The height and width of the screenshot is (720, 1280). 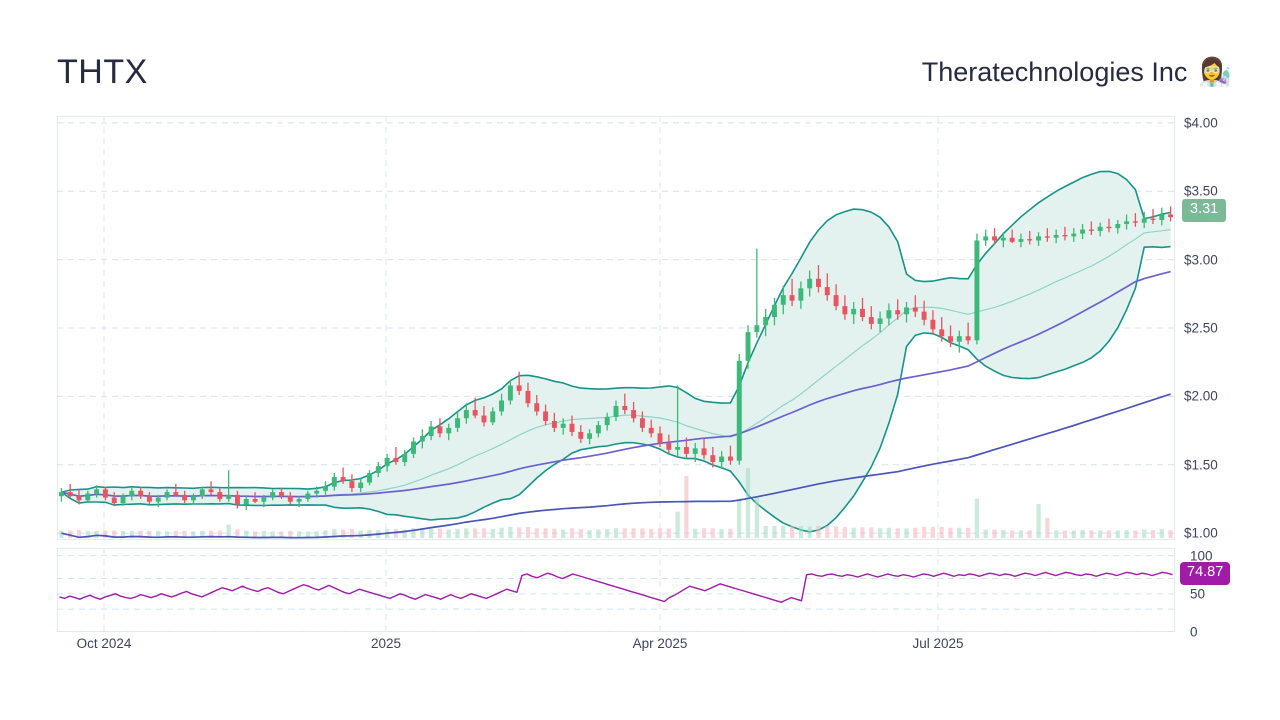 What do you see at coordinates (1215, 71) in the screenshot?
I see `woman-scientist-icon: 👩‍🔬` at bounding box center [1215, 71].